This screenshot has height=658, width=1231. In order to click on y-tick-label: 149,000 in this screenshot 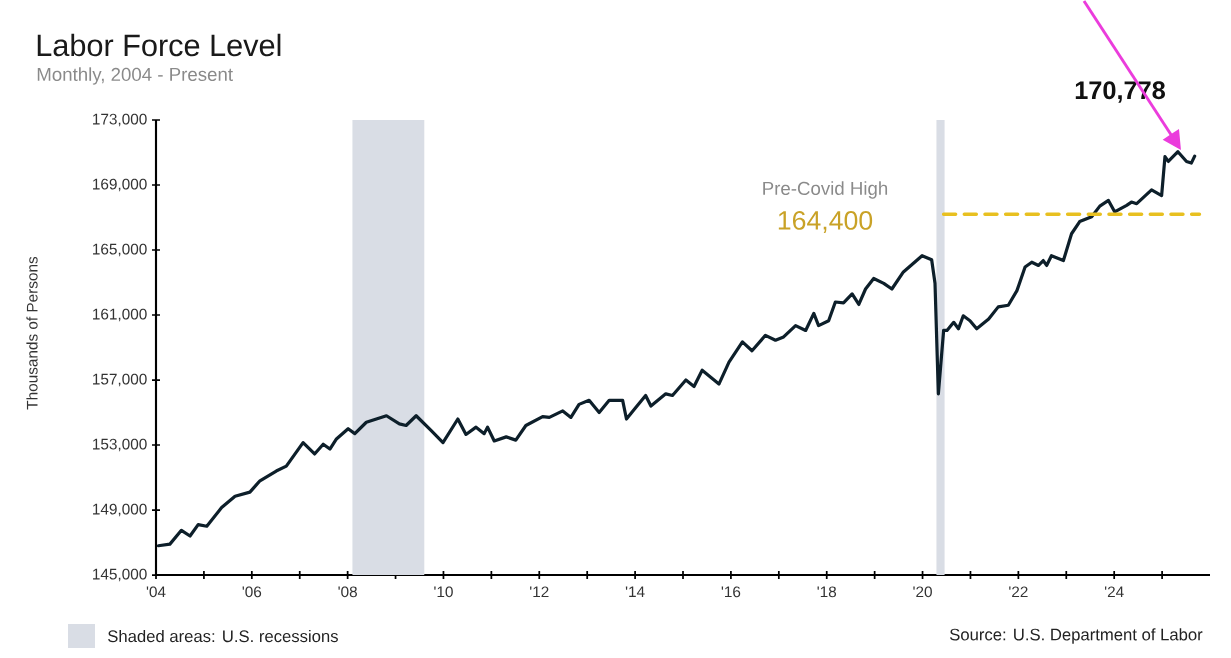, I will do `click(120, 510)`.